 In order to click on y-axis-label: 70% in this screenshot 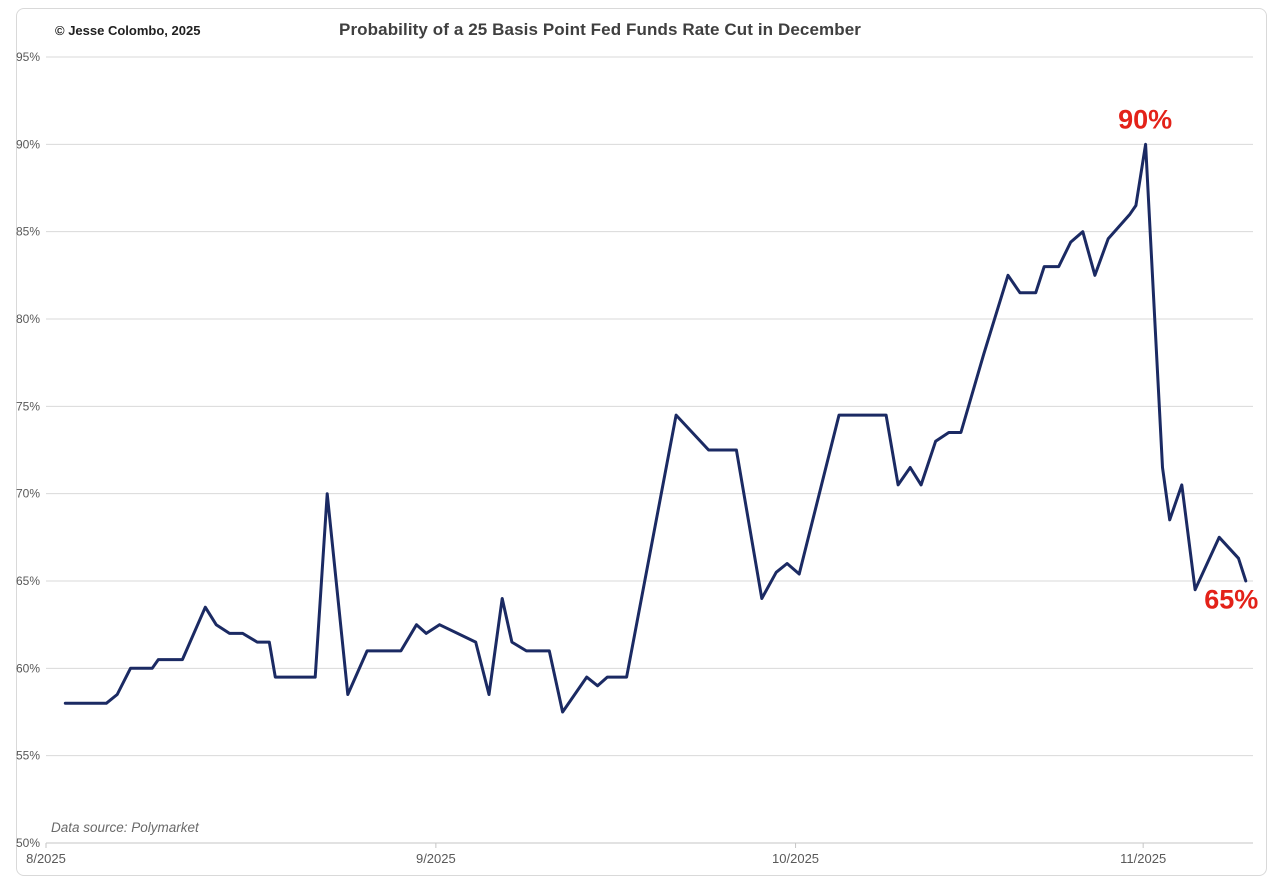, I will do `click(28, 494)`.